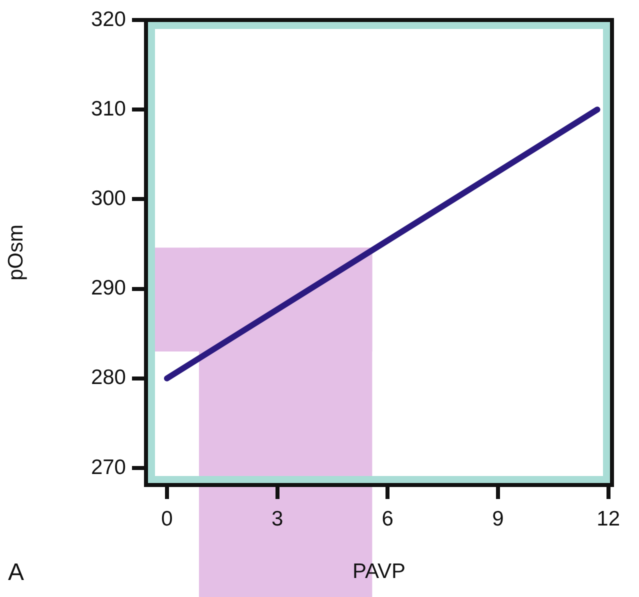 The height and width of the screenshot is (597, 639). Describe the element at coordinates (108, 108) in the screenshot. I see `y-tick-label: 310` at that location.